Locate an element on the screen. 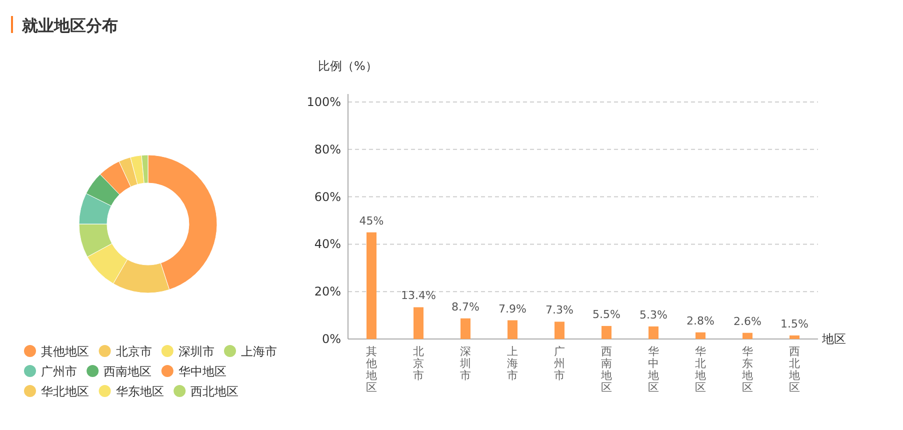  data-label: 5.3% is located at coordinates (654, 315).